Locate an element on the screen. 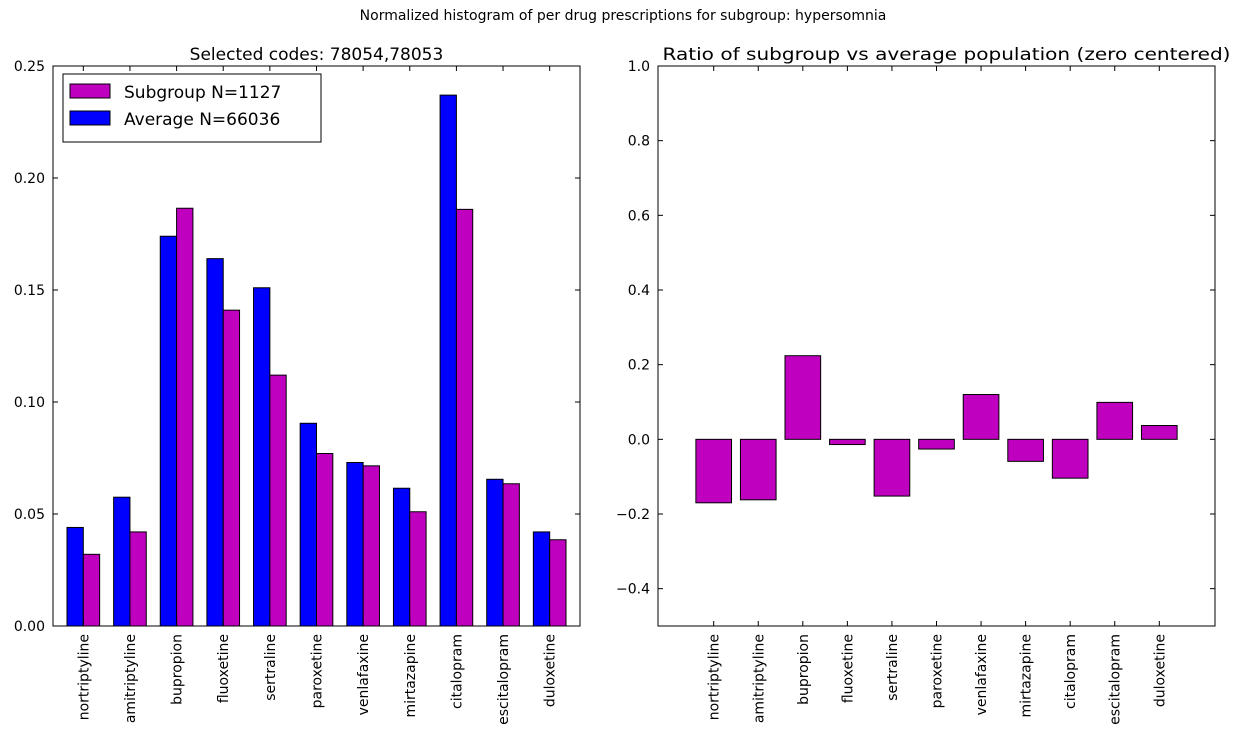  ratio-bar-escitalopram is located at coordinates (1115, 420).